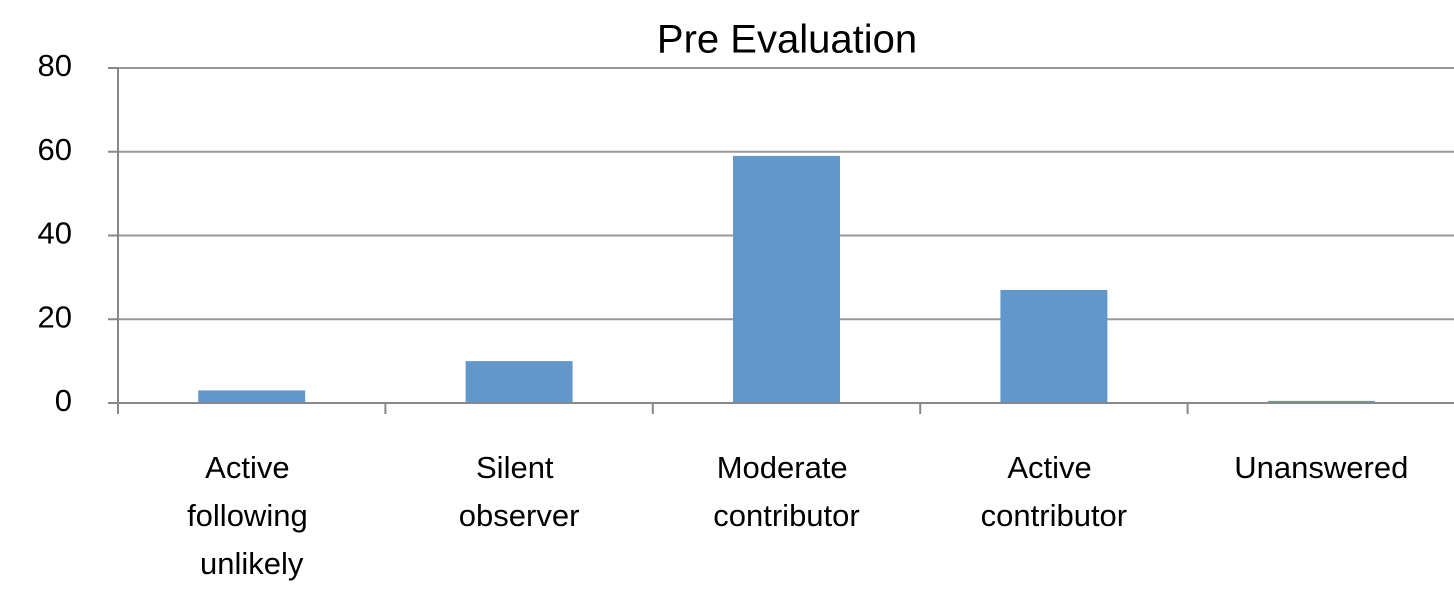 The image size is (1454, 609). Describe the element at coordinates (786, 491) in the screenshot. I see `x-tick-label: Moderate contributor` at that location.